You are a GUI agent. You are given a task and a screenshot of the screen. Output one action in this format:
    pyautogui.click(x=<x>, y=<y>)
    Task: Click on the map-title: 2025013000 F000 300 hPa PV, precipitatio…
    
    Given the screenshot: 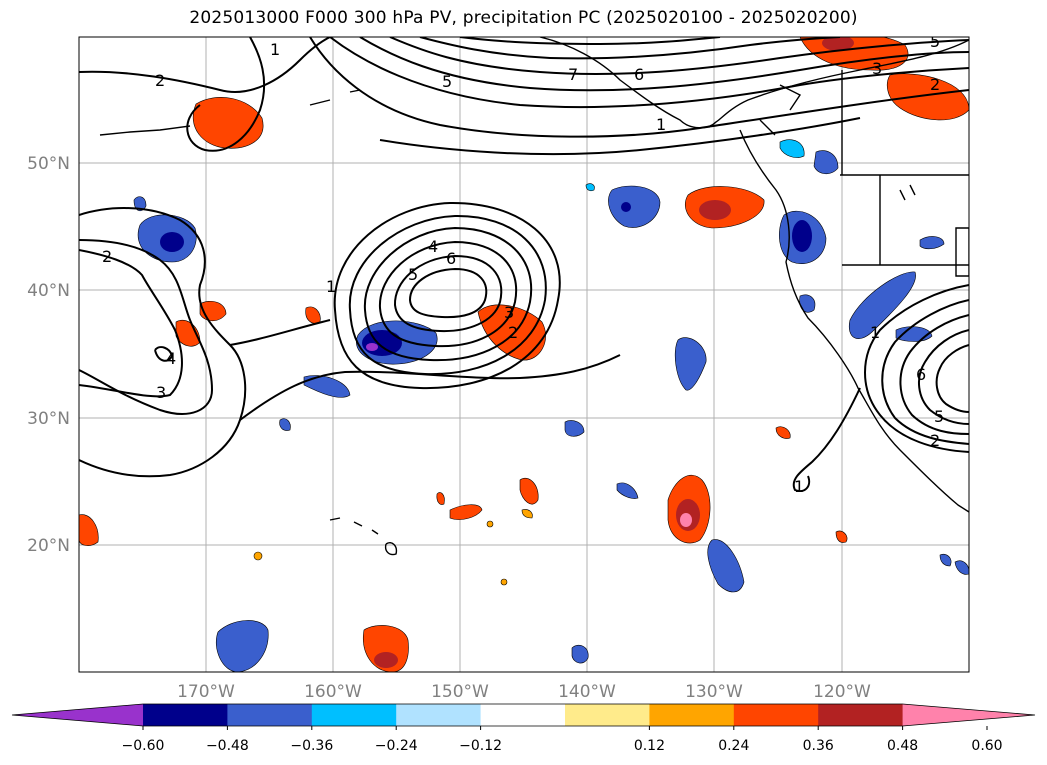 What is the action you would take?
    pyautogui.click(x=523, y=18)
    